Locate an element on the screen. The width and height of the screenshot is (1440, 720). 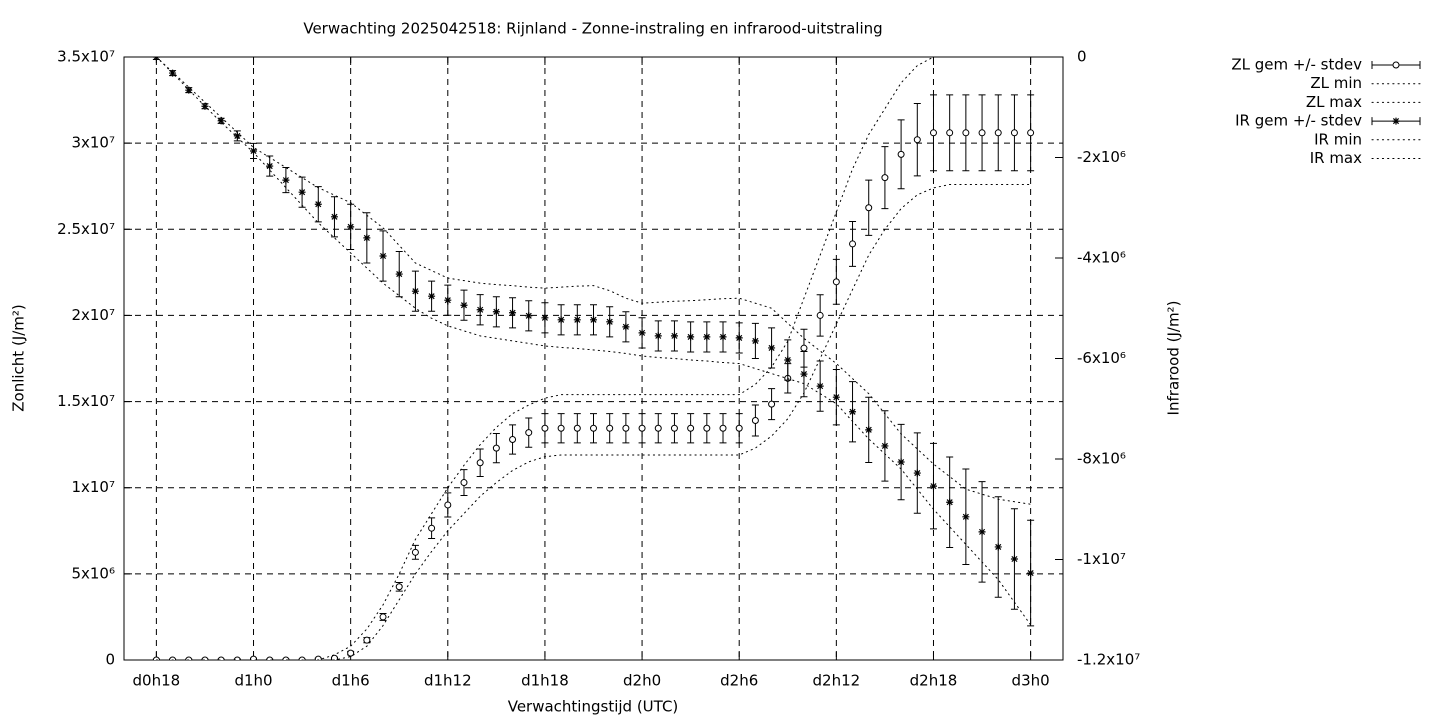
y2-axis-label: Infrarood (J/m²) is located at coordinates (1174, 358).